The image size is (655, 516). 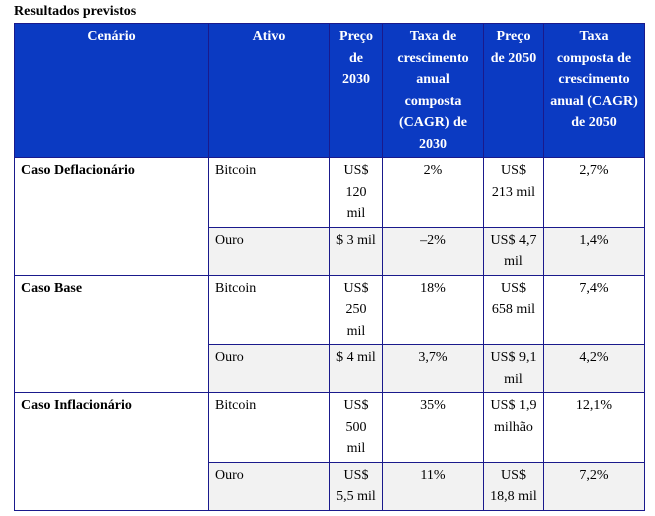 I want to click on price-2050-cell: US$ 213 mil, so click(x=513, y=192).